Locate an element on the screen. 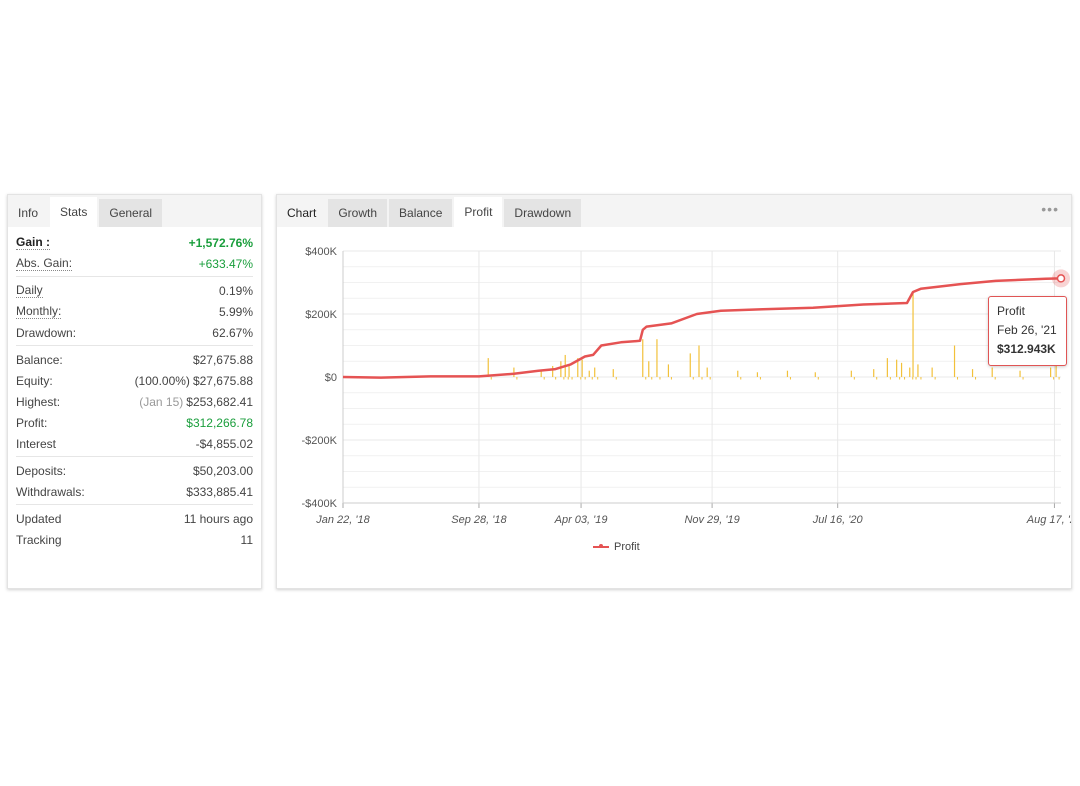 The image size is (1080, 786). legend-label: Profit is located at coordinates (627, 547).